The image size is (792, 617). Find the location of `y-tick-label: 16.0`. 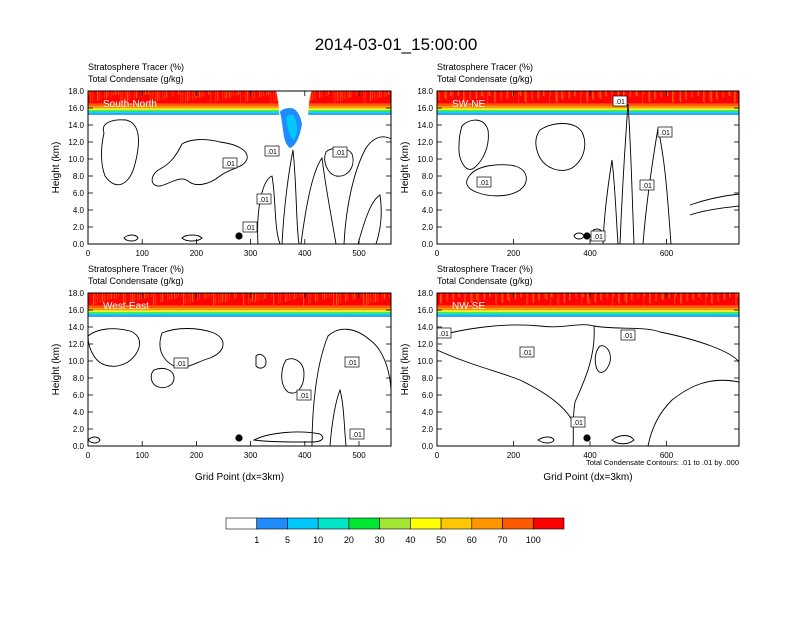

y-tick-label: 16.0 is located at coordinates (425, 310).